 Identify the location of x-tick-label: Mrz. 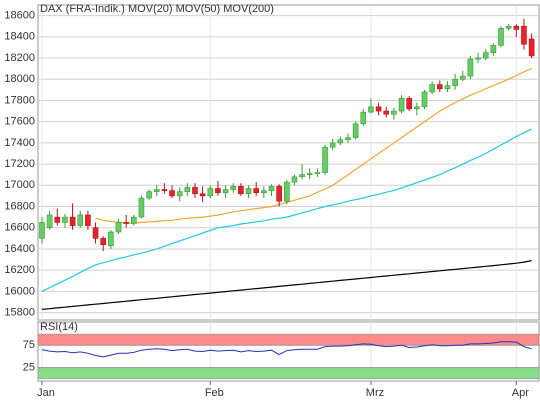
(375, 393).